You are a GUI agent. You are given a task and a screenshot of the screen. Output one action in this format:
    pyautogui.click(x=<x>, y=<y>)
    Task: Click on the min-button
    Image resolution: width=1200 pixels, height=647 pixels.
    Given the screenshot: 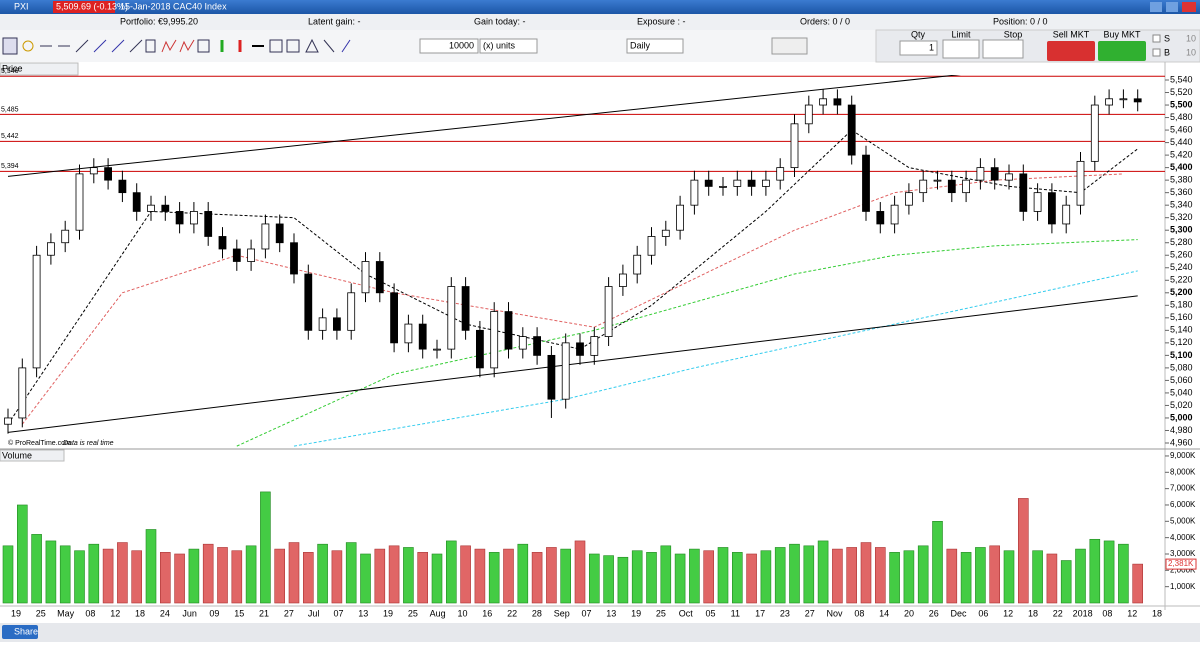 What is the action you would take?
    pyautogui.click(x=1156, y=7)
    